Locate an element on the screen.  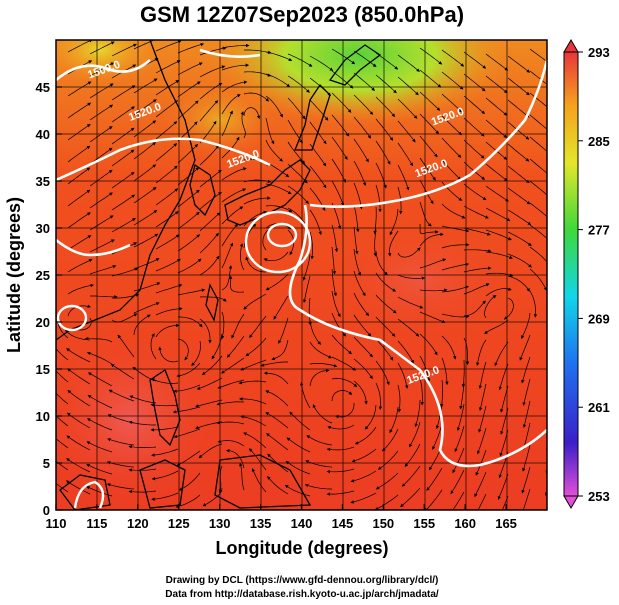
y-axis-label: Latitude (degrees) is located at coordinates (14, 275).